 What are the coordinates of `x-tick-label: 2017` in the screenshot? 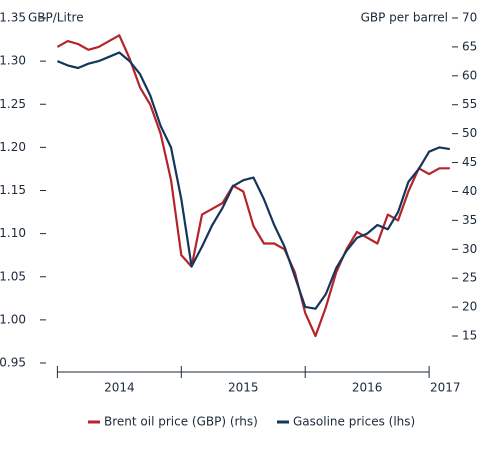 It's located at (445, 388).